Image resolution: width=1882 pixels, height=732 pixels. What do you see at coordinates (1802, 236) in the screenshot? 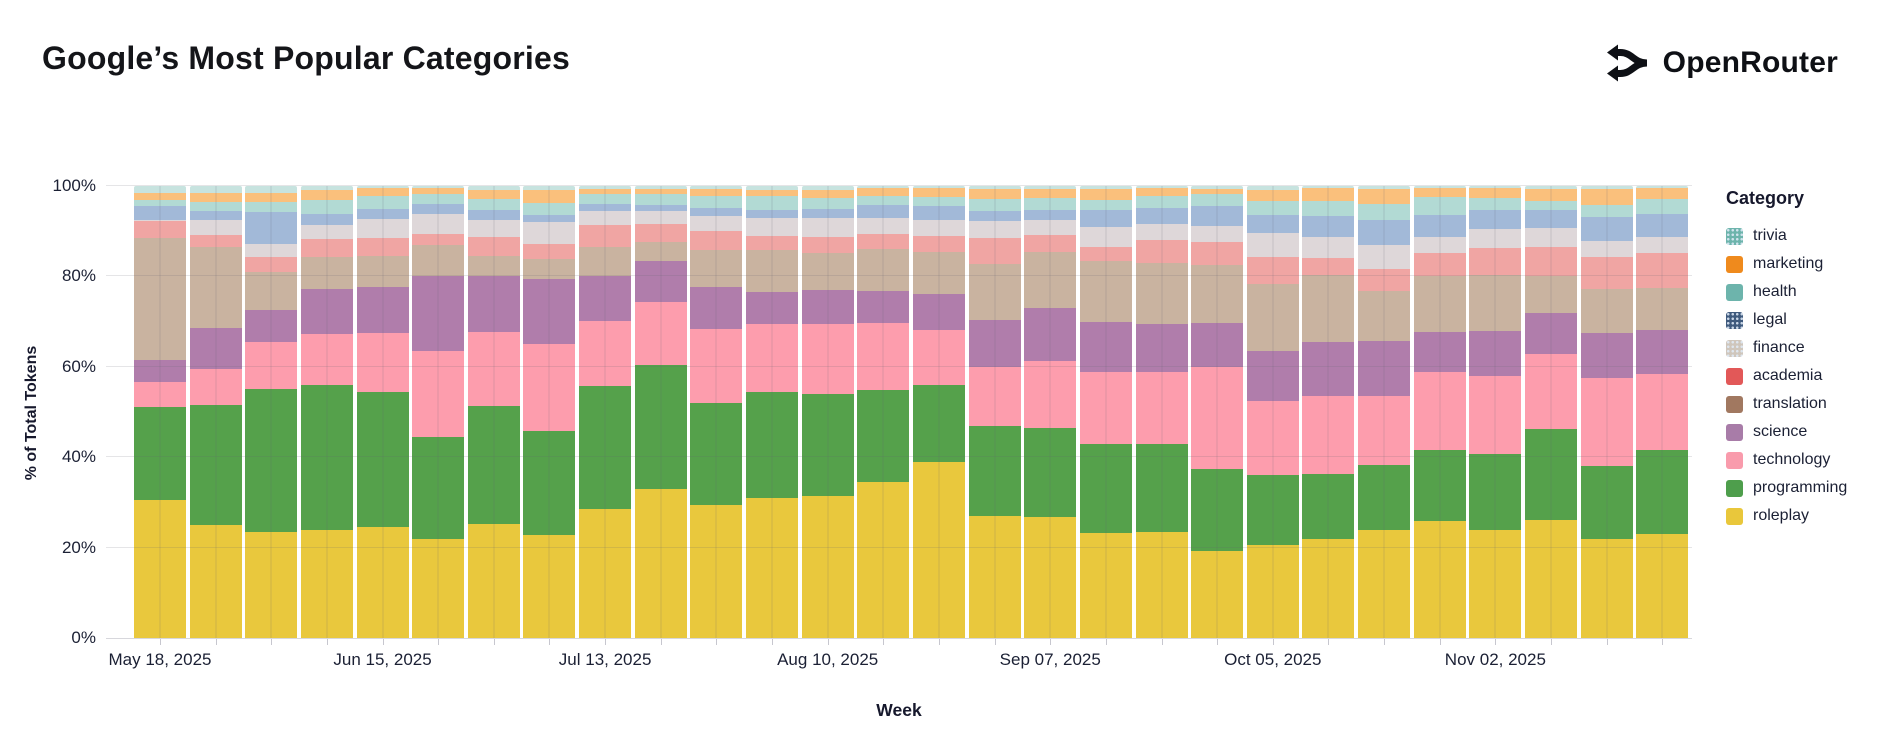
I see `legend-item-trivia: trivia` at bounding box center [1802, 236].